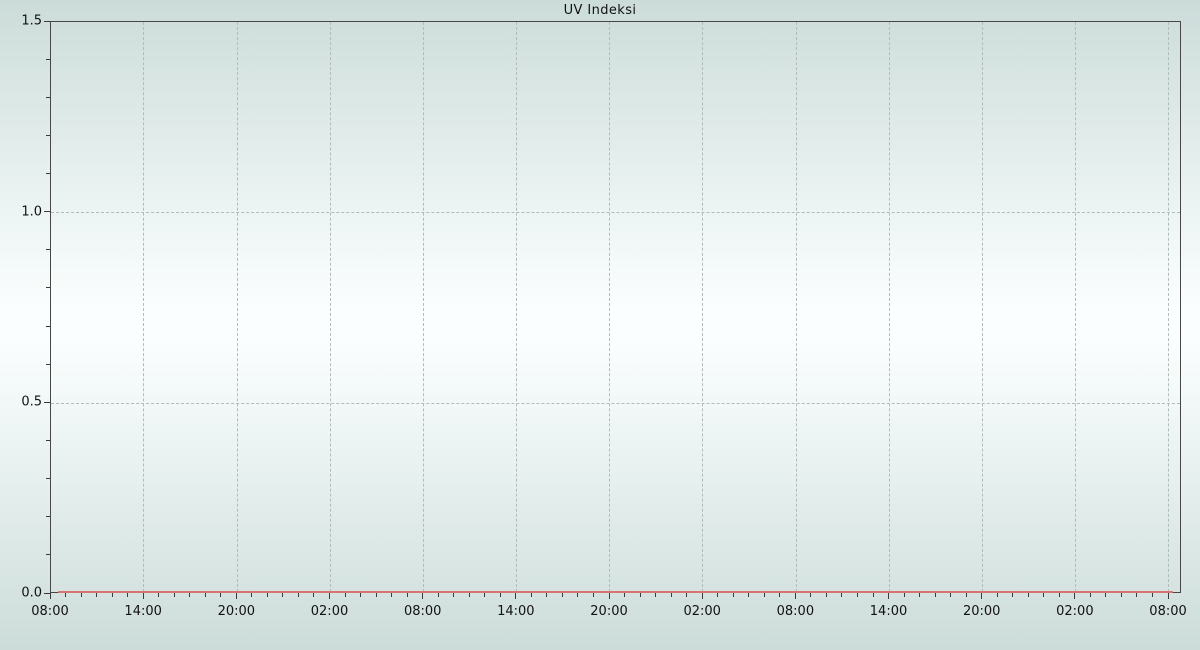  Describe the element at coordinates (31, 212) in the screenshot. I see `y-tick-label: 1.0` at that location.